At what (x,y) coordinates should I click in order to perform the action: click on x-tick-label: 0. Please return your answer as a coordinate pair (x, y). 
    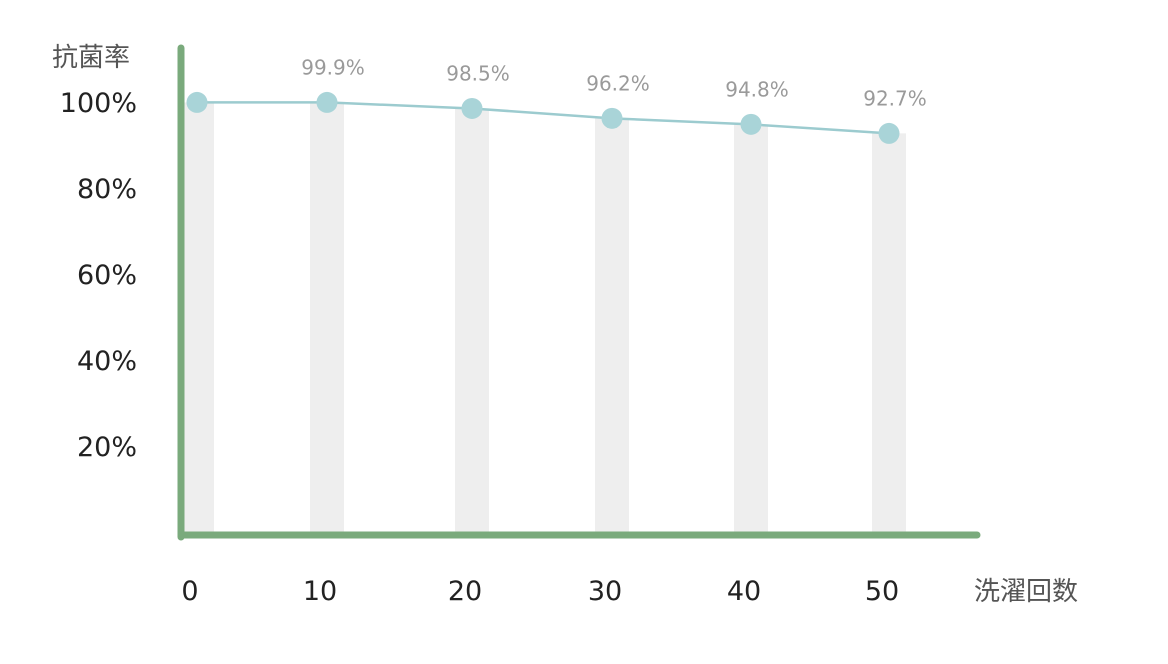
    Looking at the image, I should click on (189, 591).